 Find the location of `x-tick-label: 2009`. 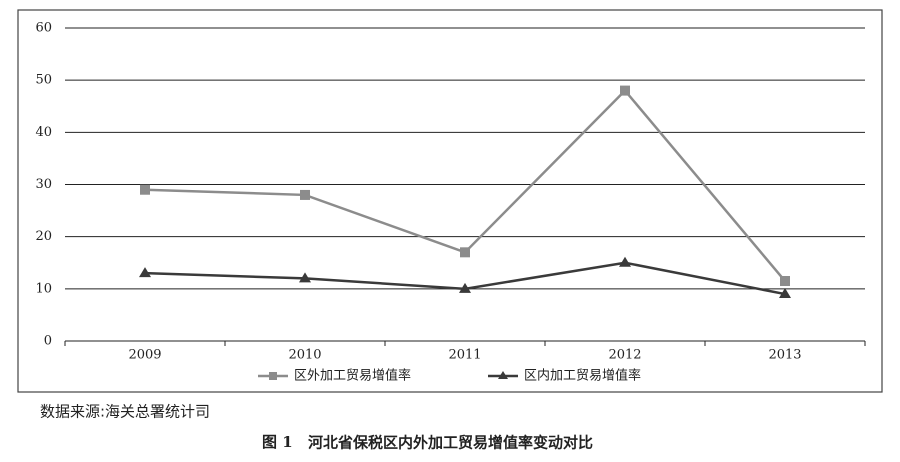

x-tick-label: 2009 is located at coordinates (144, 355).